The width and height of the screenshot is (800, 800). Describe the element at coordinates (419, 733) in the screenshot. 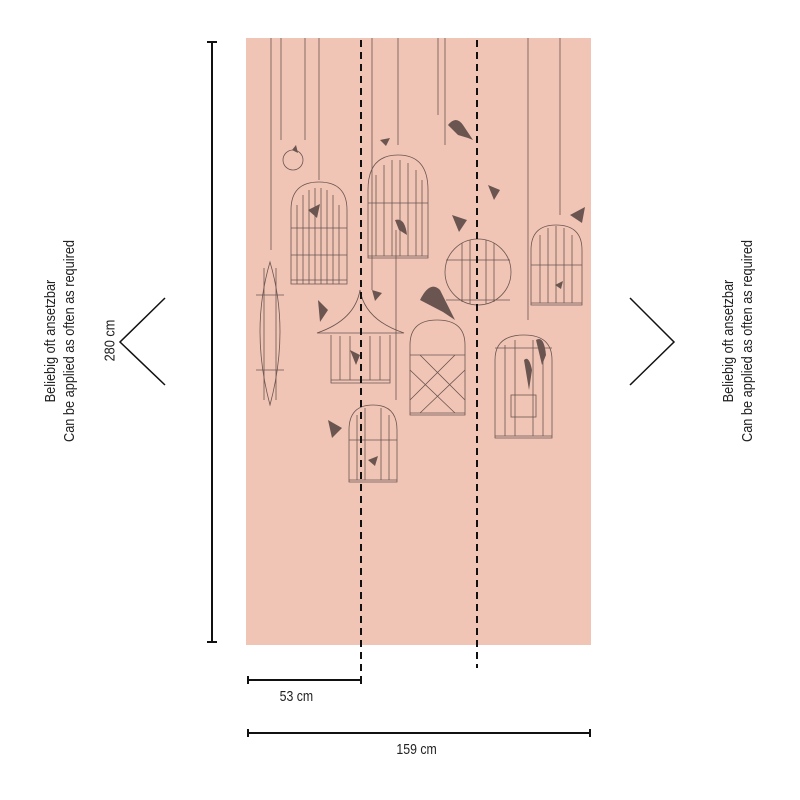

I see `total-width-dimension-line` at that location.